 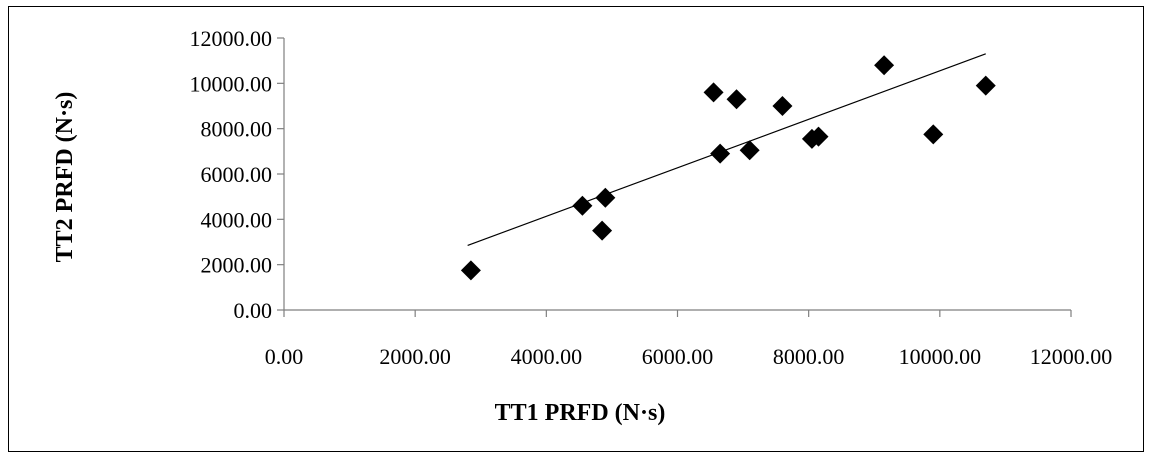 What do you see at coordinates (237, 129) in the screenshot?
I see `y-tick-label: 8000.00` at bounding box center [237, 129].